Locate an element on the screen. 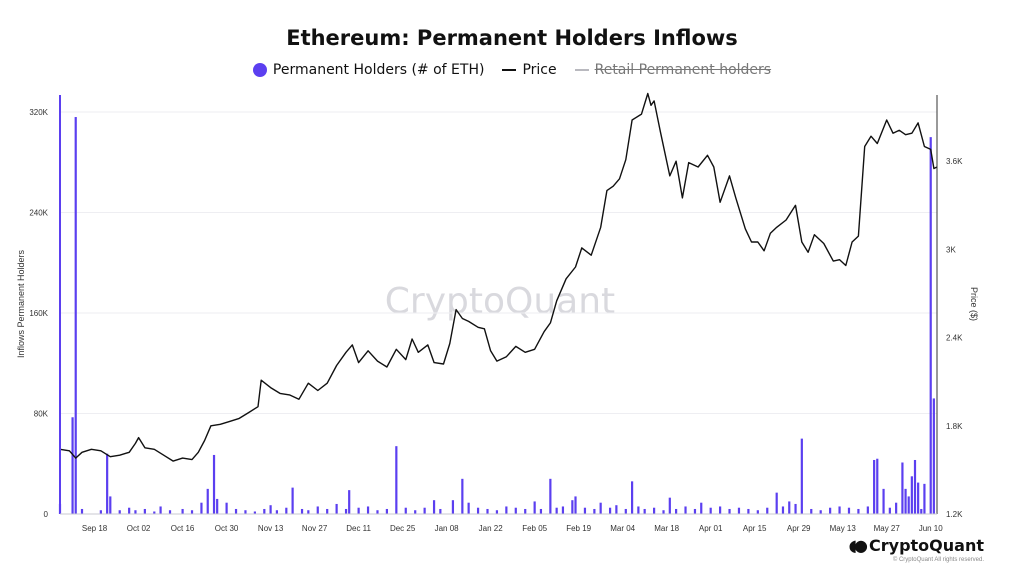 The height and width of the screenshot is (572, 1024). x-tick-label: Dec 11 is located at coordinates (358, 528).